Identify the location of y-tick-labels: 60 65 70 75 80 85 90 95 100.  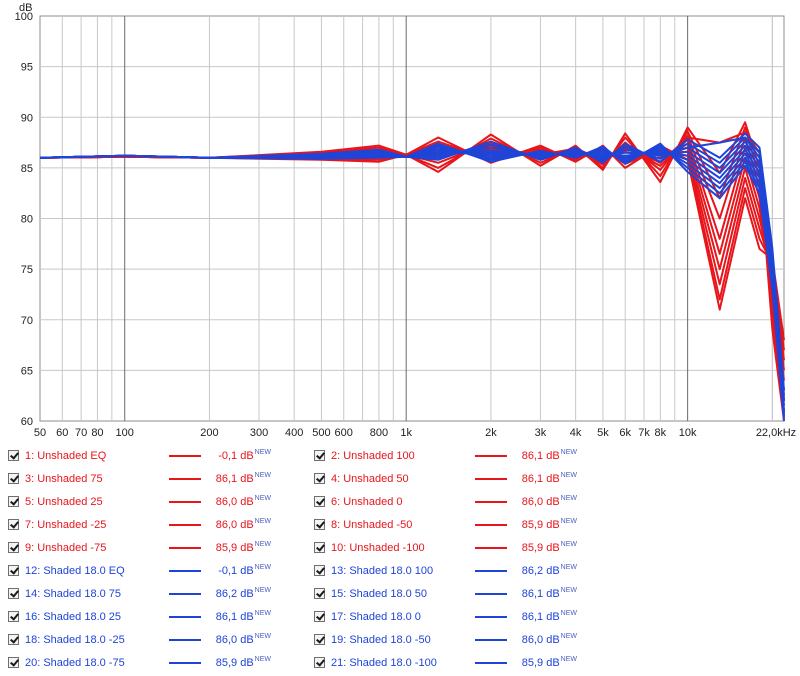
(24, 219).